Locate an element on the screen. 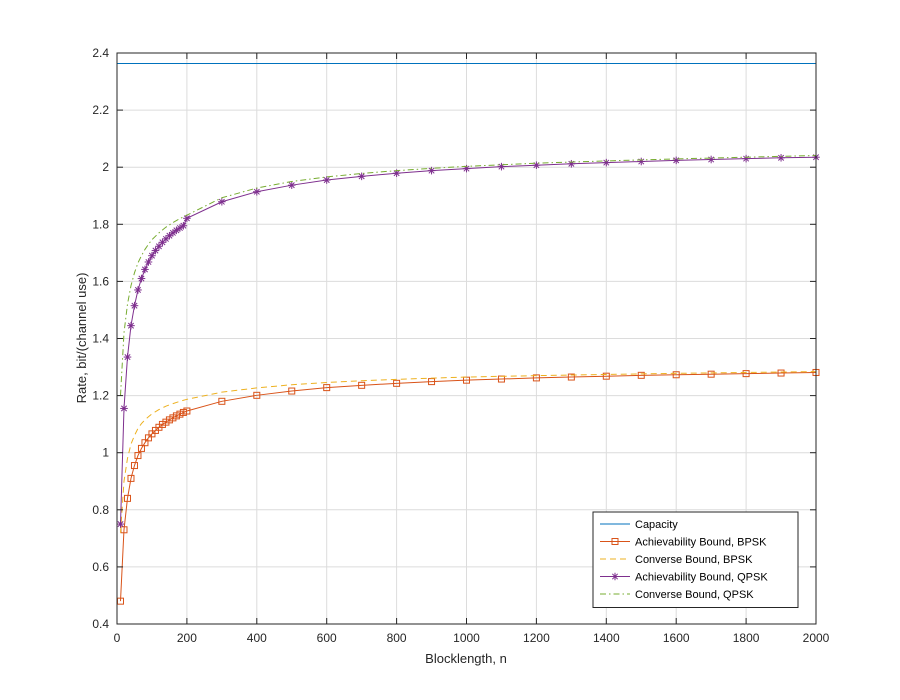 The height and width of the screenshot is (700, 900). y-tick-label: 0.4 is located at coordinates (100, 624).